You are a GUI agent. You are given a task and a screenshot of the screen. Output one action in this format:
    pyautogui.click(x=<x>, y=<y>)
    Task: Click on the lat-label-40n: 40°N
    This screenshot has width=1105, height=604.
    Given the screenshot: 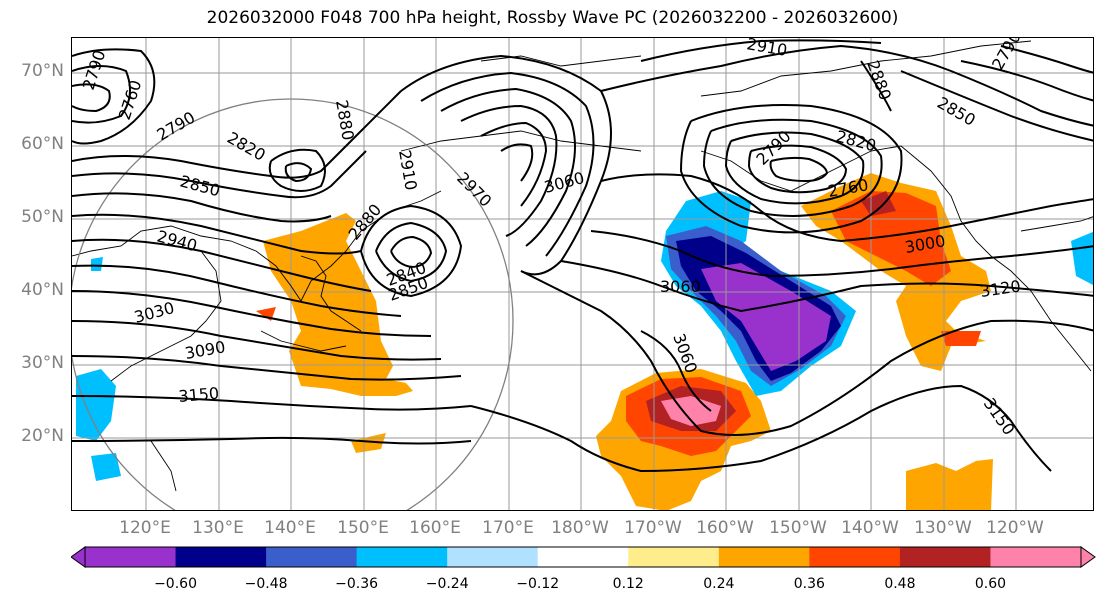 What is the action you would take?
    pyautogui.click(x=42, y=290)
    